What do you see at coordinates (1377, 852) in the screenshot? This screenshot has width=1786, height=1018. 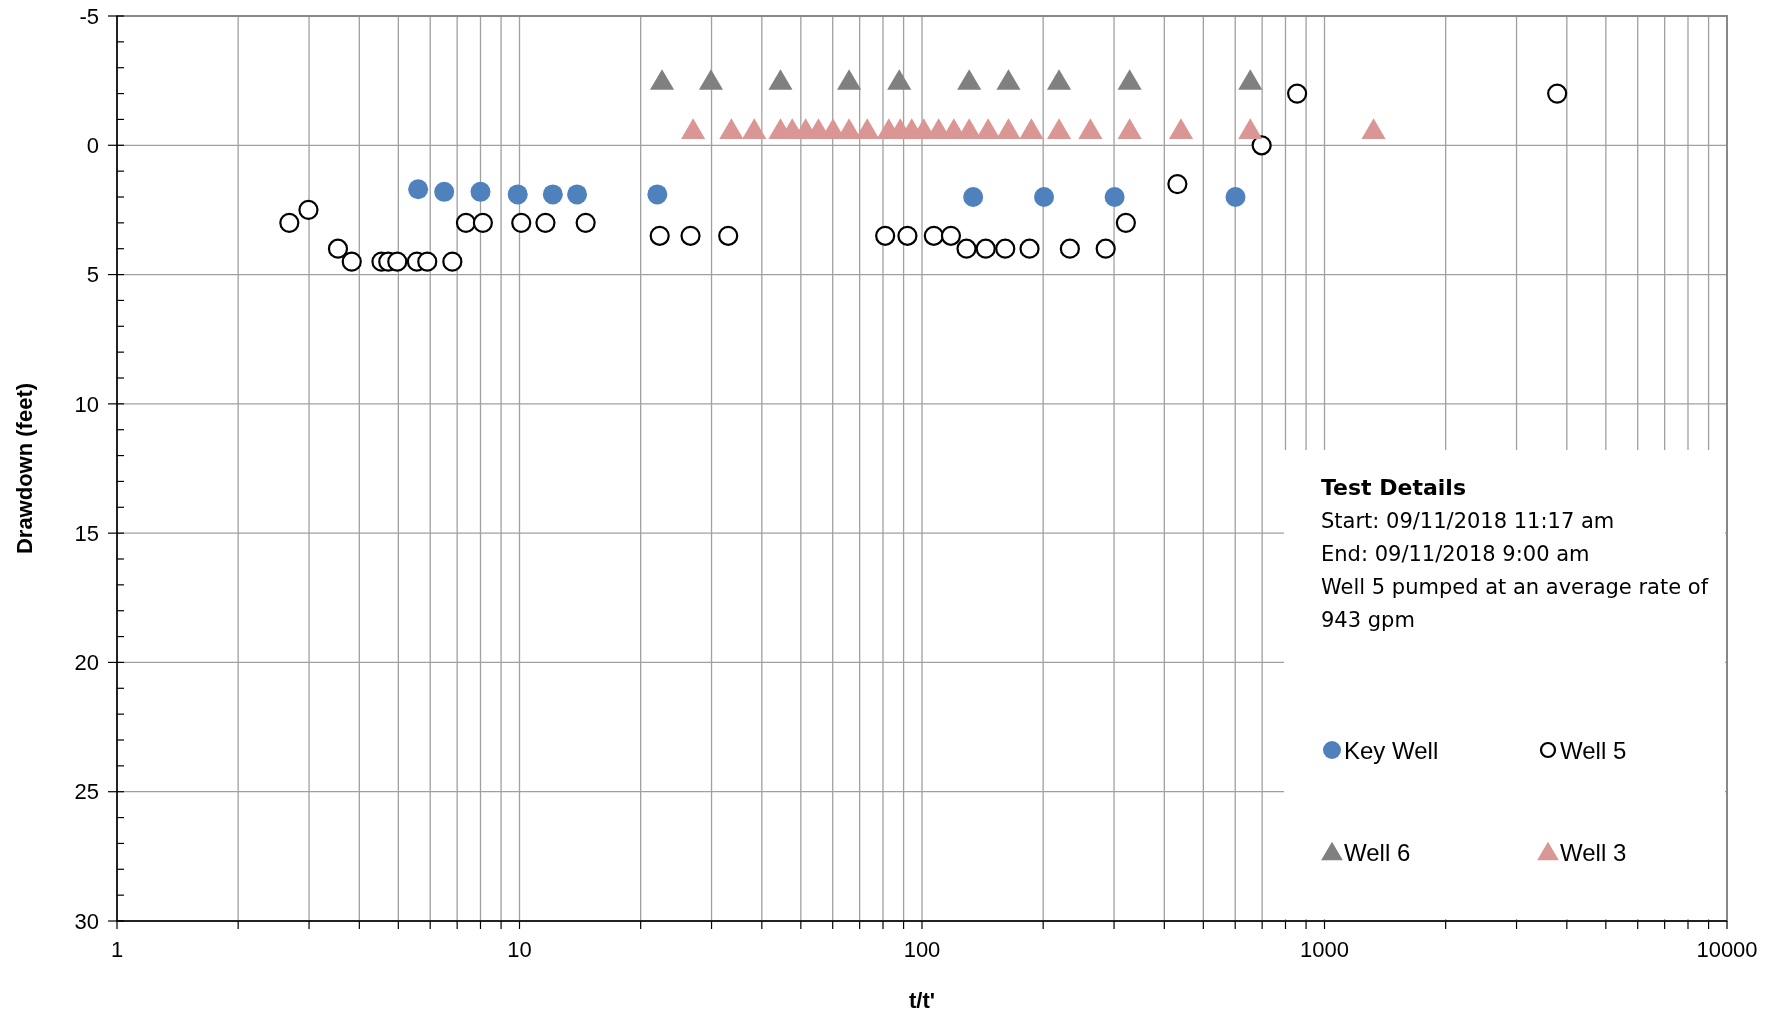 I see `legend-label: Well 6` at bounding box center [1377, 852].